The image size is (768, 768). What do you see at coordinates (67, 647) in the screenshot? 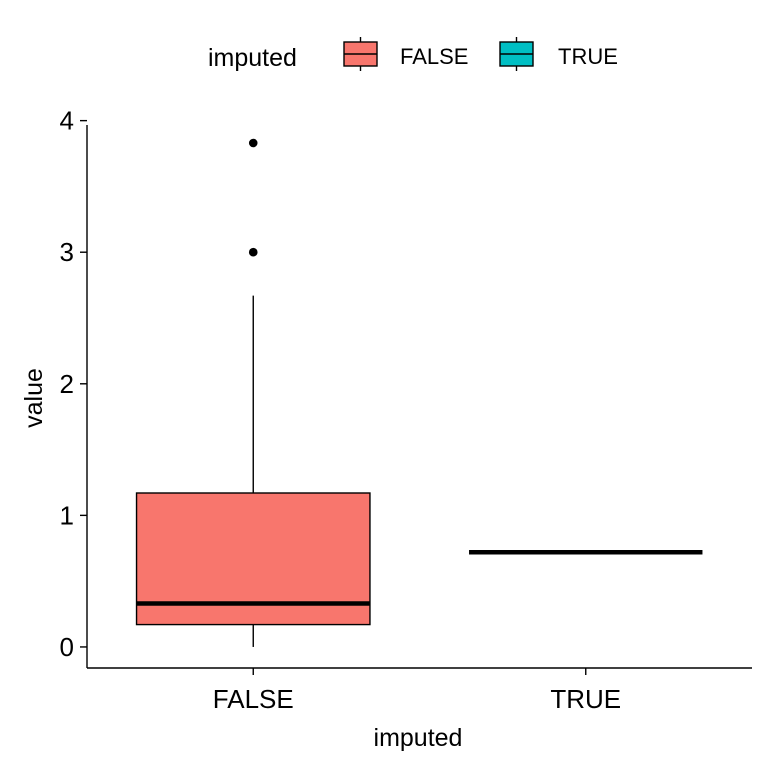
I see `y-tick-label: 0` at bounding box center [67, 647].